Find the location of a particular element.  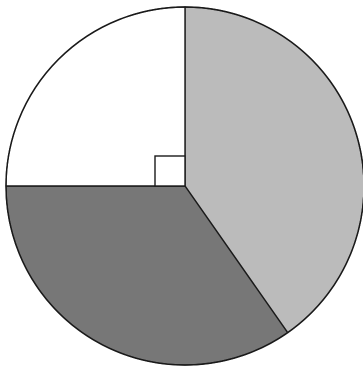

right-angle-marker is located at coordinates (170, 171).